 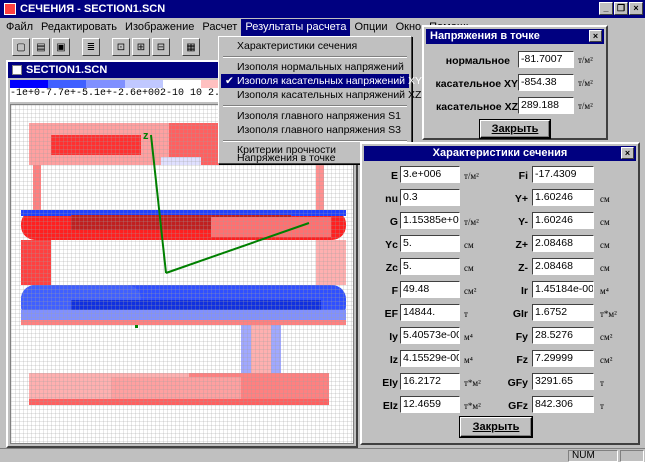 What do you see at coordinates (563, 381) in the screenshot?
I see `prop-field-gfy: 3291.65` at bounding box center [563, 381].